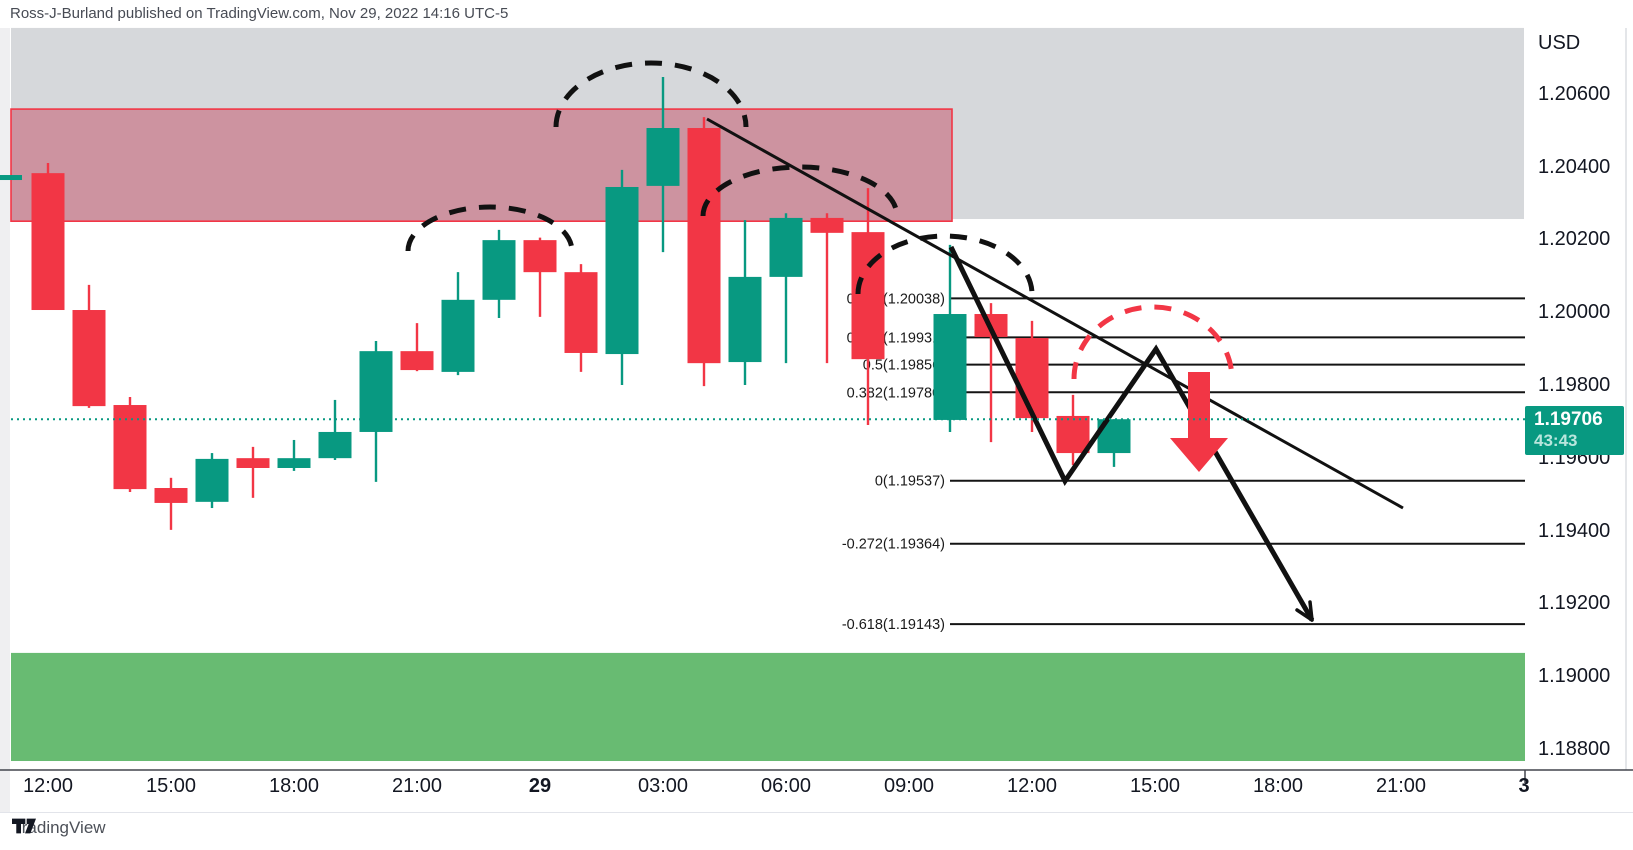 The width and height of the screenshot is (1633, 850). I want to click on partial-candle-edge, so click(11, 178).